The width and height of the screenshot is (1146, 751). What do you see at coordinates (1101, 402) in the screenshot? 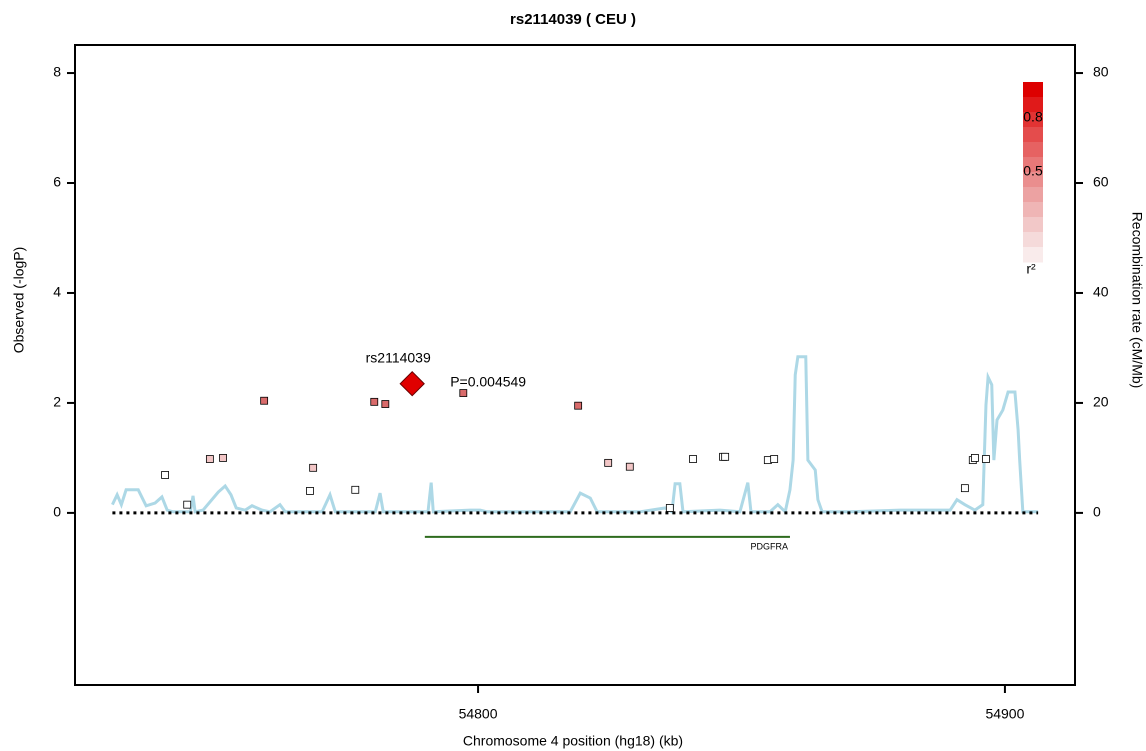
I see `y2-tick-label: 20` at bounding box center [1101, 402].